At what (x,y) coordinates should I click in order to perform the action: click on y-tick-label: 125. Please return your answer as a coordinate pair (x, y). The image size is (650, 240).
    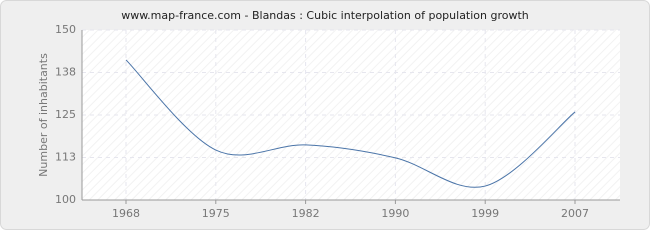
    Looking at the image, I should click on (65, 114).